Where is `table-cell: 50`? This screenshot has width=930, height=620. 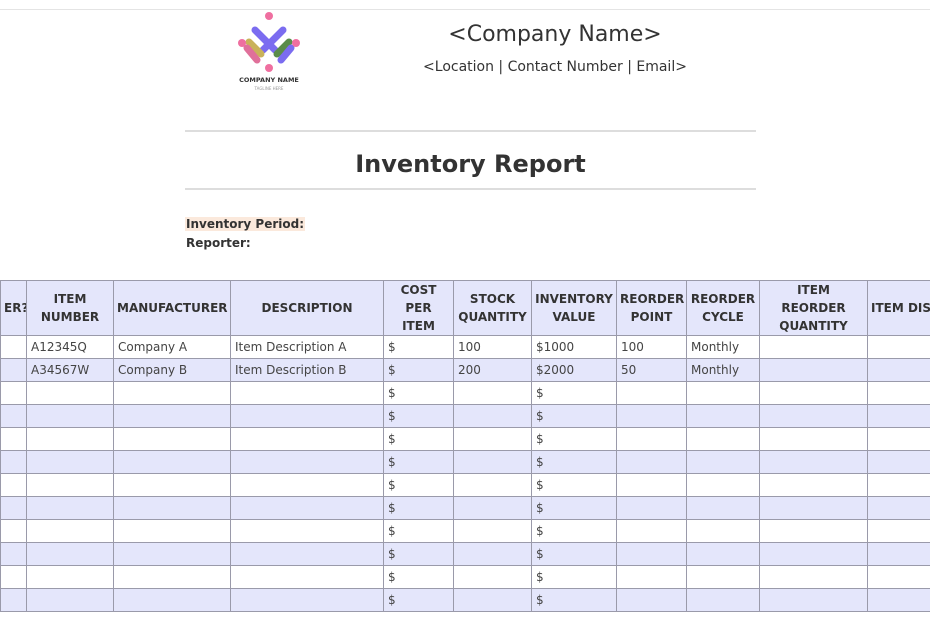
table-cell: 50 is located at coordinates (651, 370).